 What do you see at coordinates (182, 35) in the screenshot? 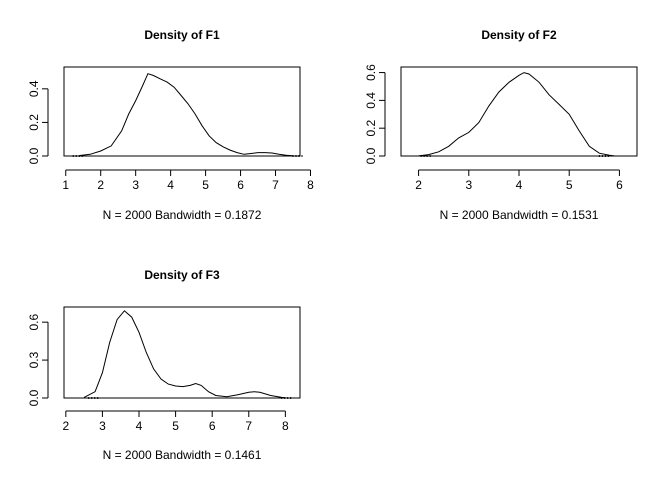
I see `chart-title: Density of F1` at bounding box center [182, 35].